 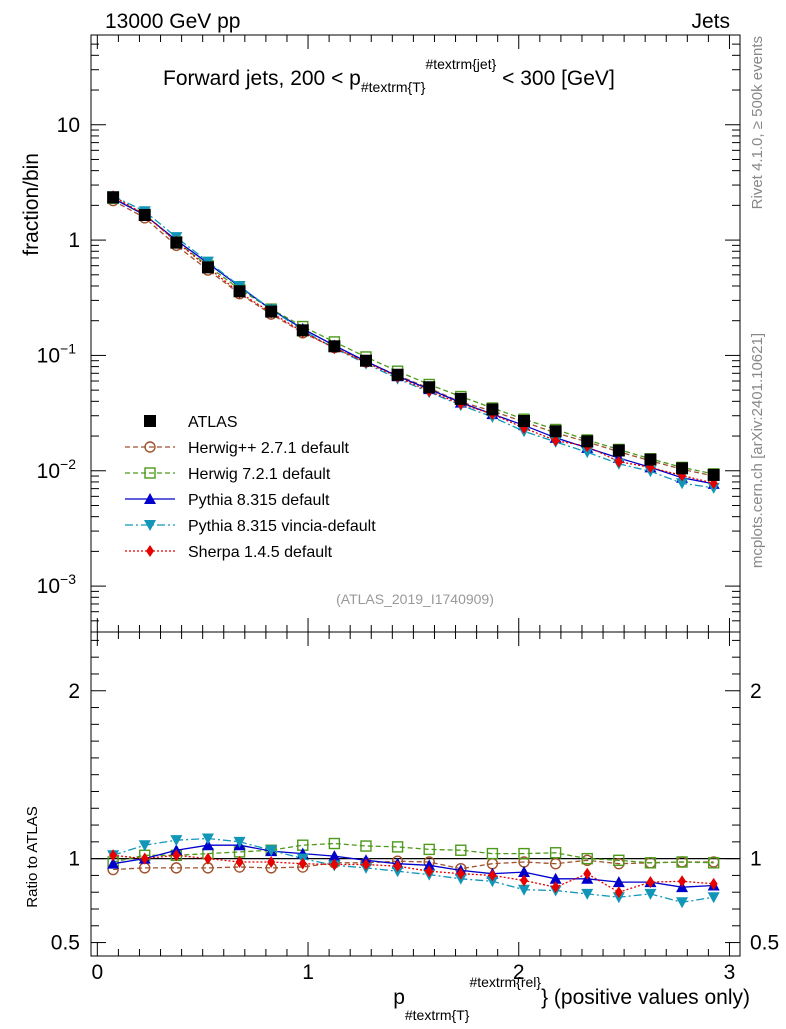 I want to click on ratio-line-pythia, so click(x=413, y=866).